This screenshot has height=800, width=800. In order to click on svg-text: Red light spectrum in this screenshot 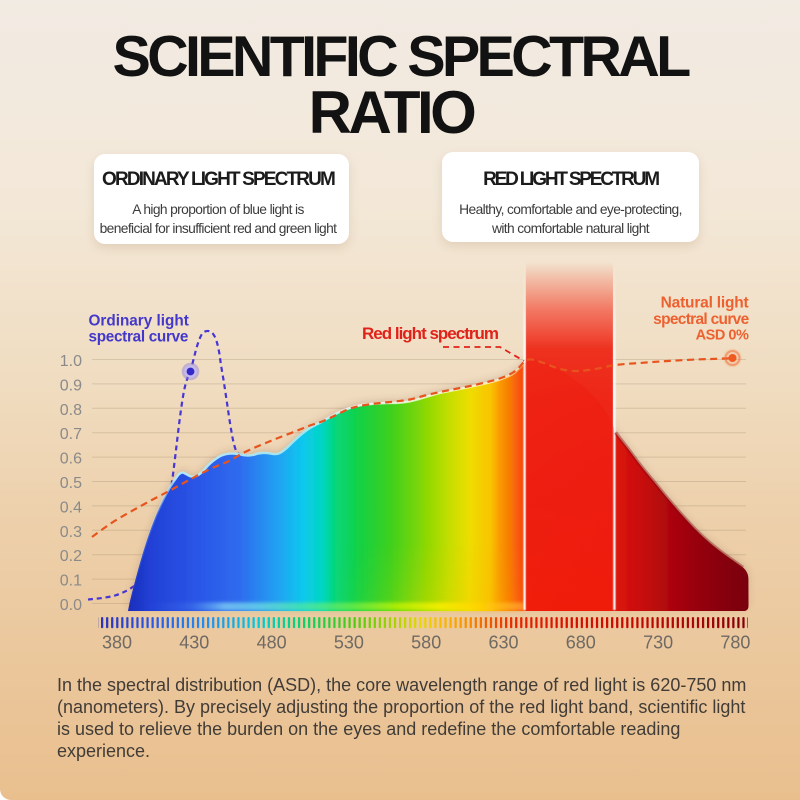, I will do `click(430, 333)`.